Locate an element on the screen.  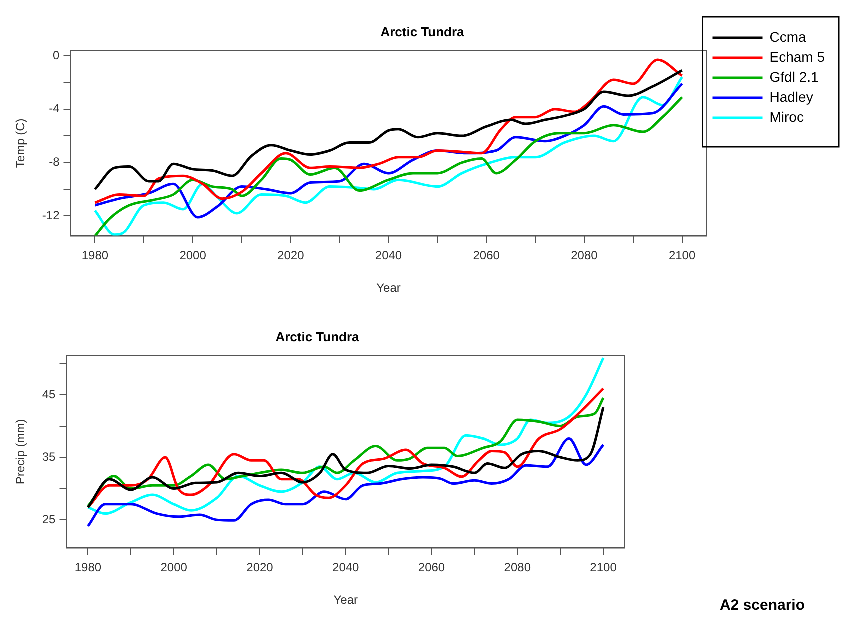
y-tick-label: 0 is located at coordinates (56, 55).